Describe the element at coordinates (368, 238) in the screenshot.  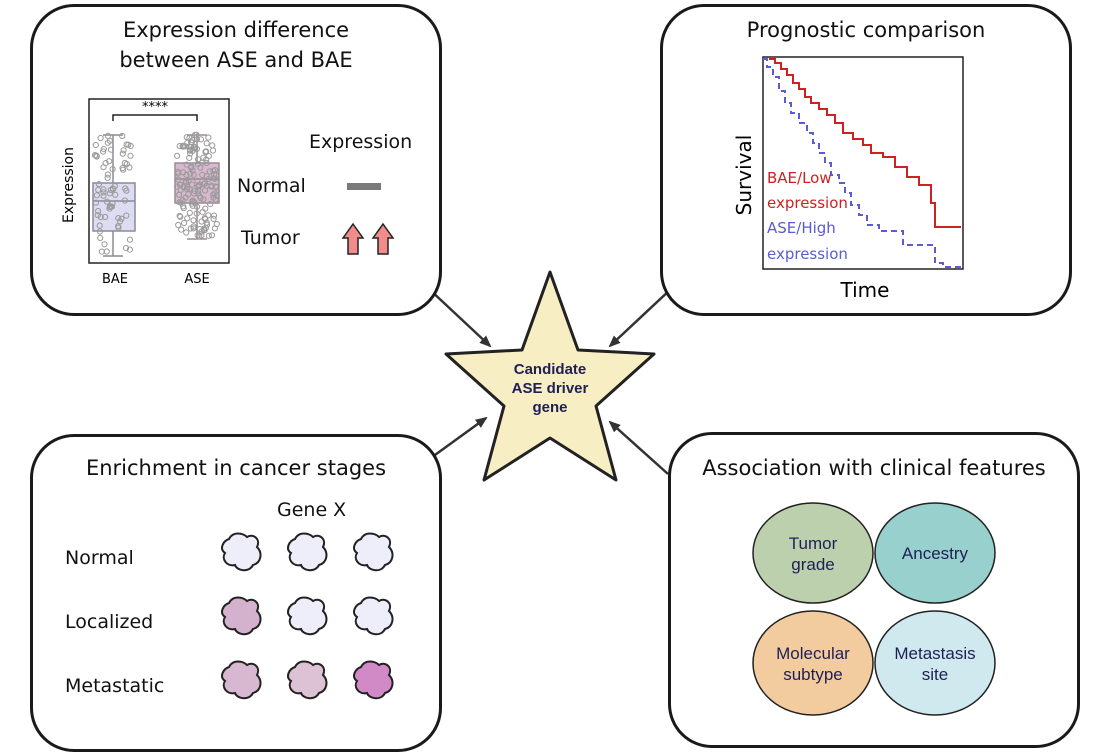
I see `double-up-arrow-icon` at that location.